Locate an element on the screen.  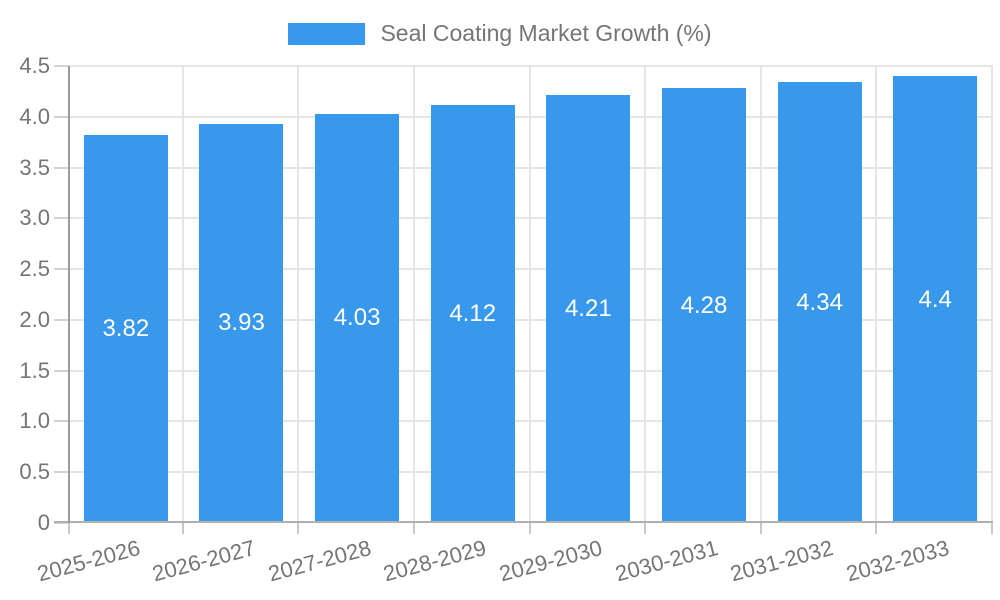
bar-value-label: 4.4 is located at coordinates (935, 299).